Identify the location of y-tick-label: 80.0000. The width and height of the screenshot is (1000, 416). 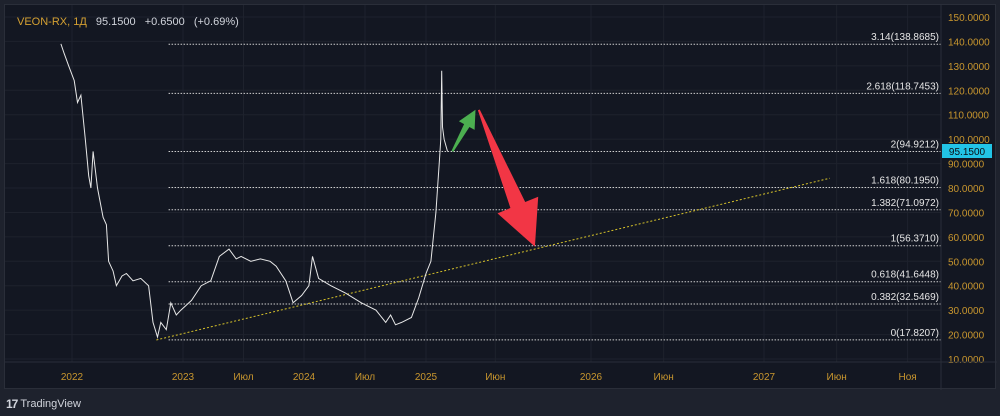
(966, 189).